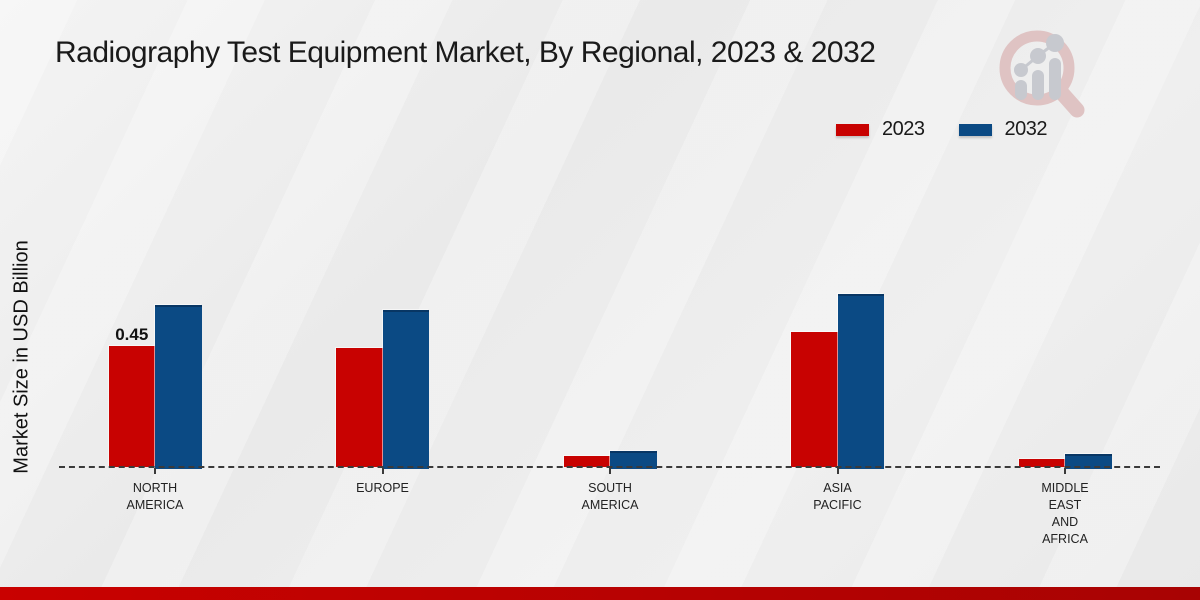 Image resolution: width=1200 pixels, height=600 pixels. I want to click on x-label-line: EAST, so click(1065, 505).